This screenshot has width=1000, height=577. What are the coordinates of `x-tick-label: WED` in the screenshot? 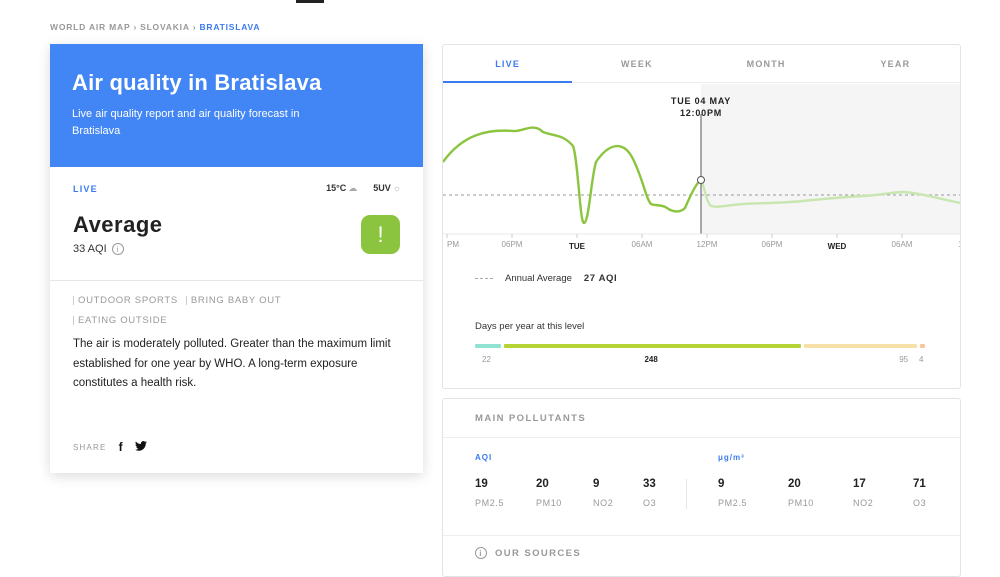 It's located at (837, 246).